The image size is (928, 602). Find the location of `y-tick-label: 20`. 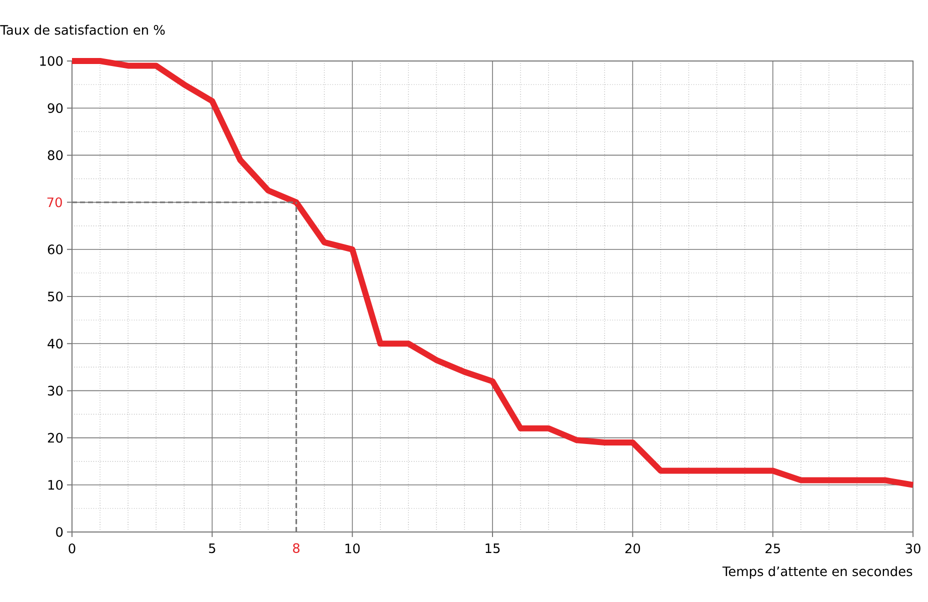

y-tick-label: 20 is located at coordinates (55, 437).